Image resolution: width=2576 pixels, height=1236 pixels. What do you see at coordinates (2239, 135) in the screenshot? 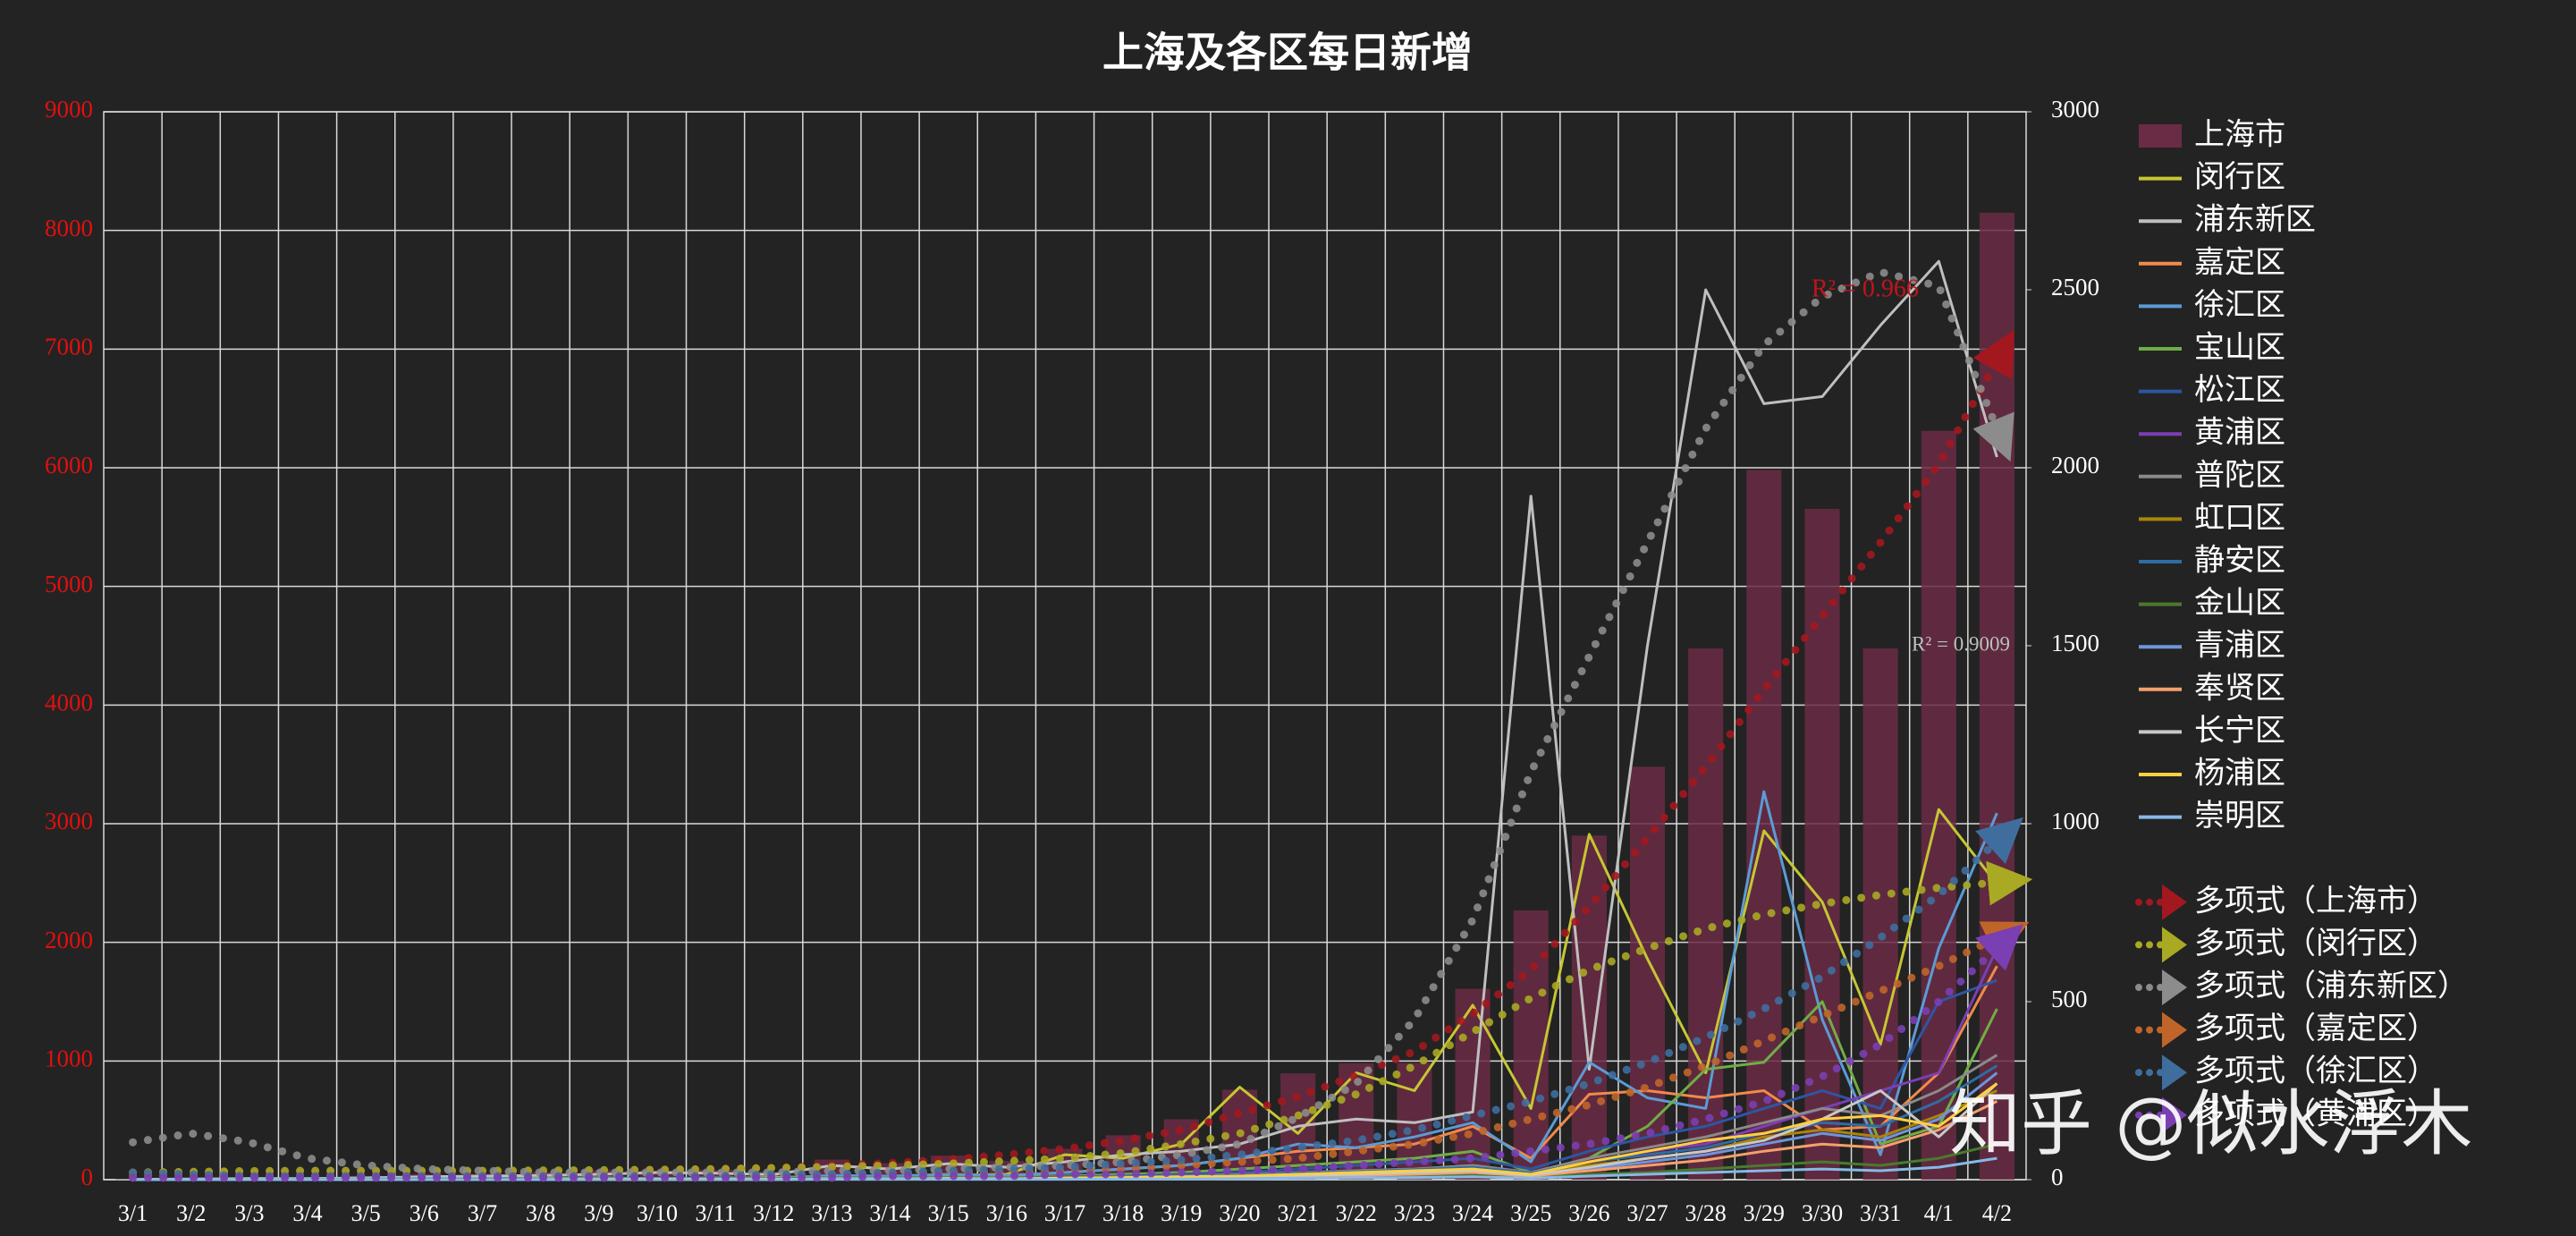
I see `legend-label: 上海市` at bounding box center [2239, 135].